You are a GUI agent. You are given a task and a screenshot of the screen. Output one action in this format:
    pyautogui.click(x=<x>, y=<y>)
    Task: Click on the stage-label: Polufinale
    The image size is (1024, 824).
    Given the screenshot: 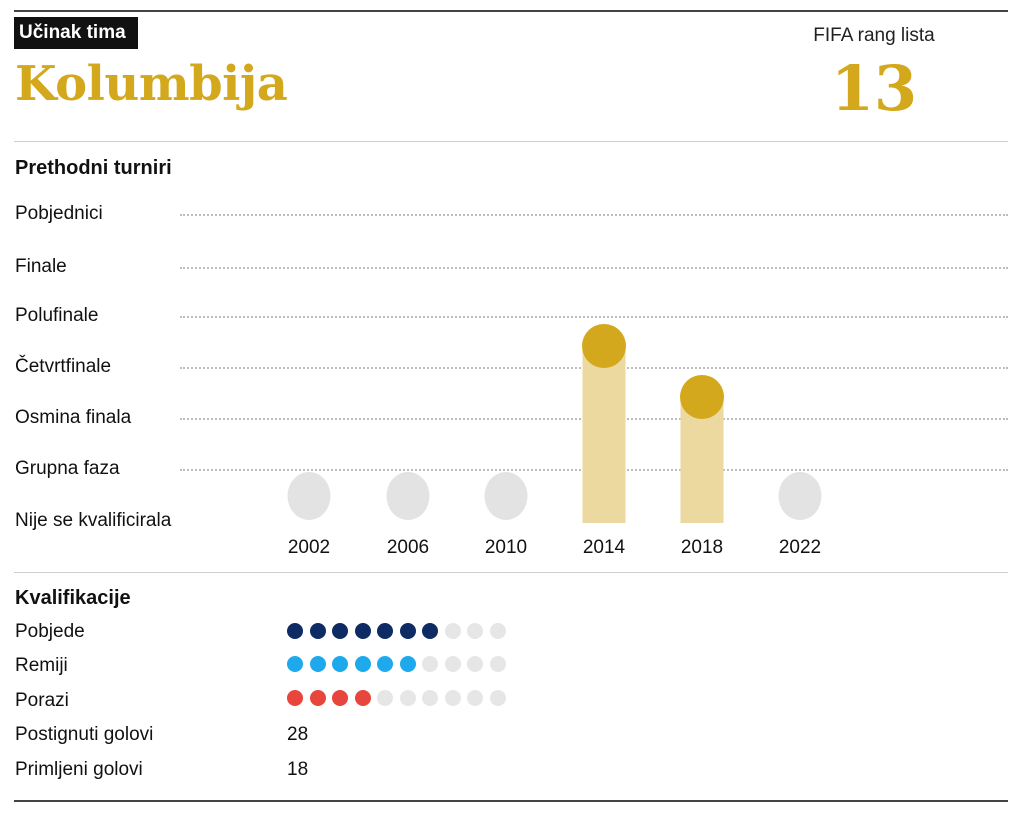 What is the action you would take?
    pyautogui.click(x=57, y=315)
    